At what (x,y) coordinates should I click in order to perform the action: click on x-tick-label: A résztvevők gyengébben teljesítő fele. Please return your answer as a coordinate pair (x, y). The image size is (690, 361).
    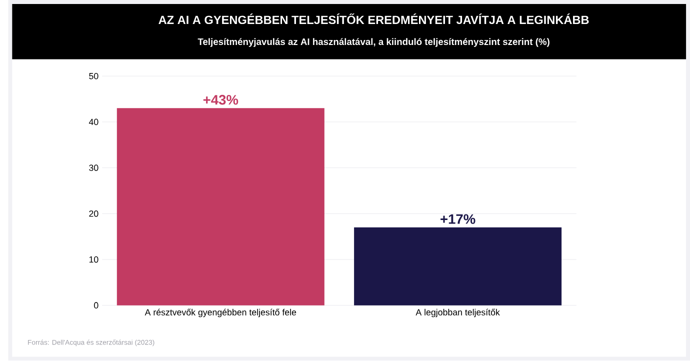
    Looking at the image, I should click on (220, 313).